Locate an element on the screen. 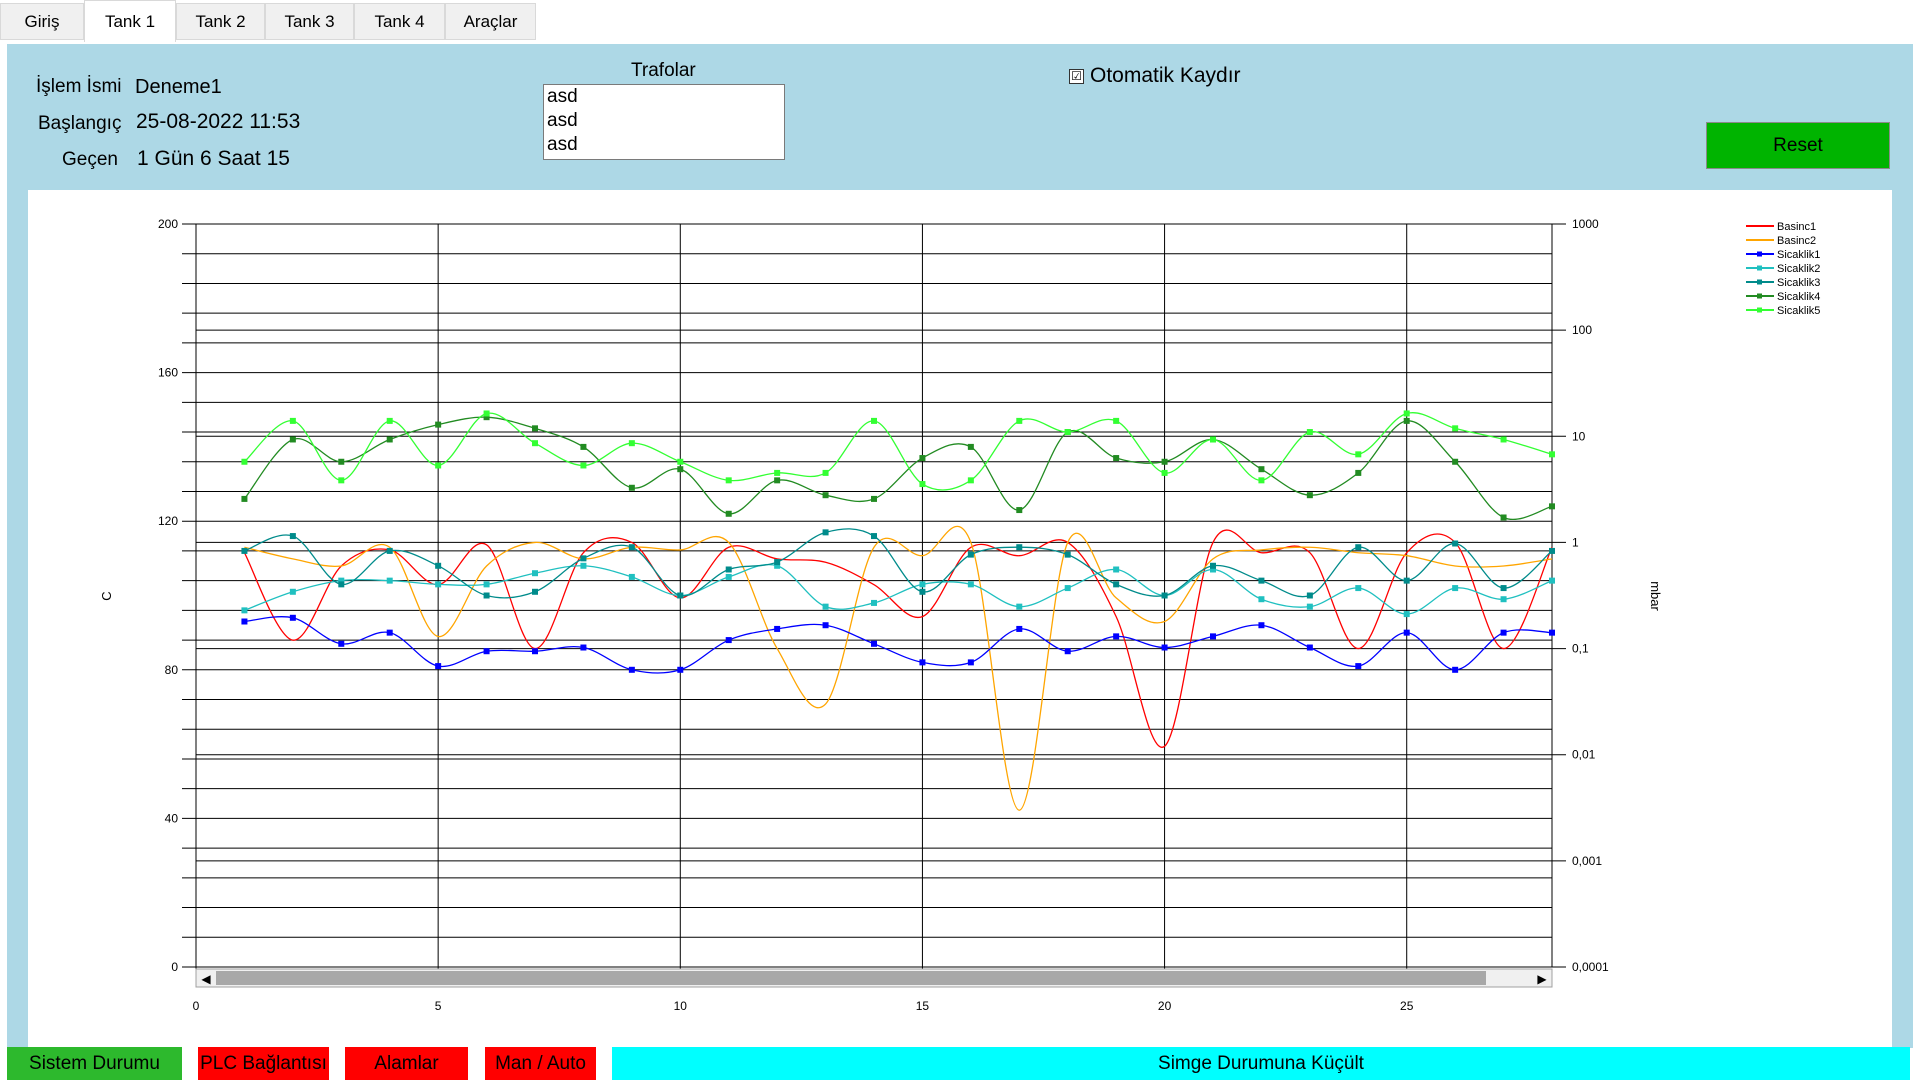 Image resolution: width=1920 pixels, height=1080 pixels. checkbox-checked-icon: ☑ is located at coordinates (1076, 76).